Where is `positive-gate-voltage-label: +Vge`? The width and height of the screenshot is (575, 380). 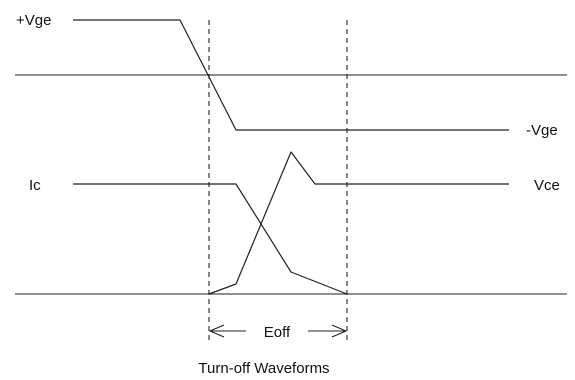
positive-gate-voltage-label: +Vge is located at coordinates (33, 20).